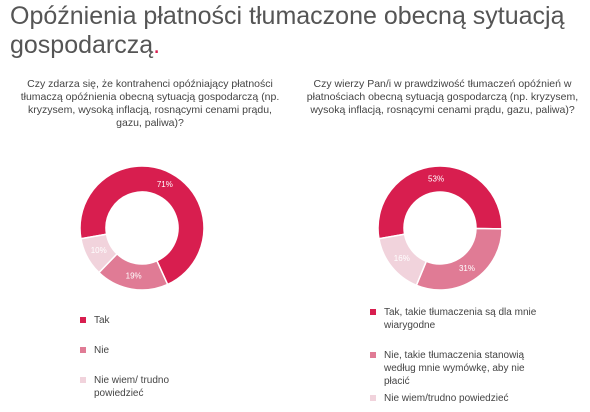 This screenshot has width=590, height=412. I want to click on legend-item: Nie wiem/ trudno powiedzieć, so click(140, 387).